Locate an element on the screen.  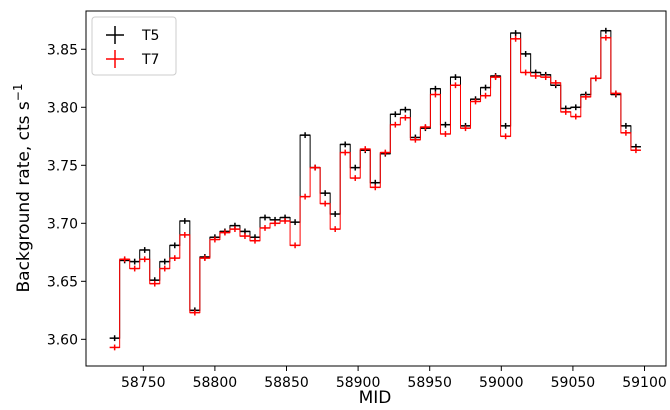
x-tick-label: 59000 is located at coordinates (501, 383).